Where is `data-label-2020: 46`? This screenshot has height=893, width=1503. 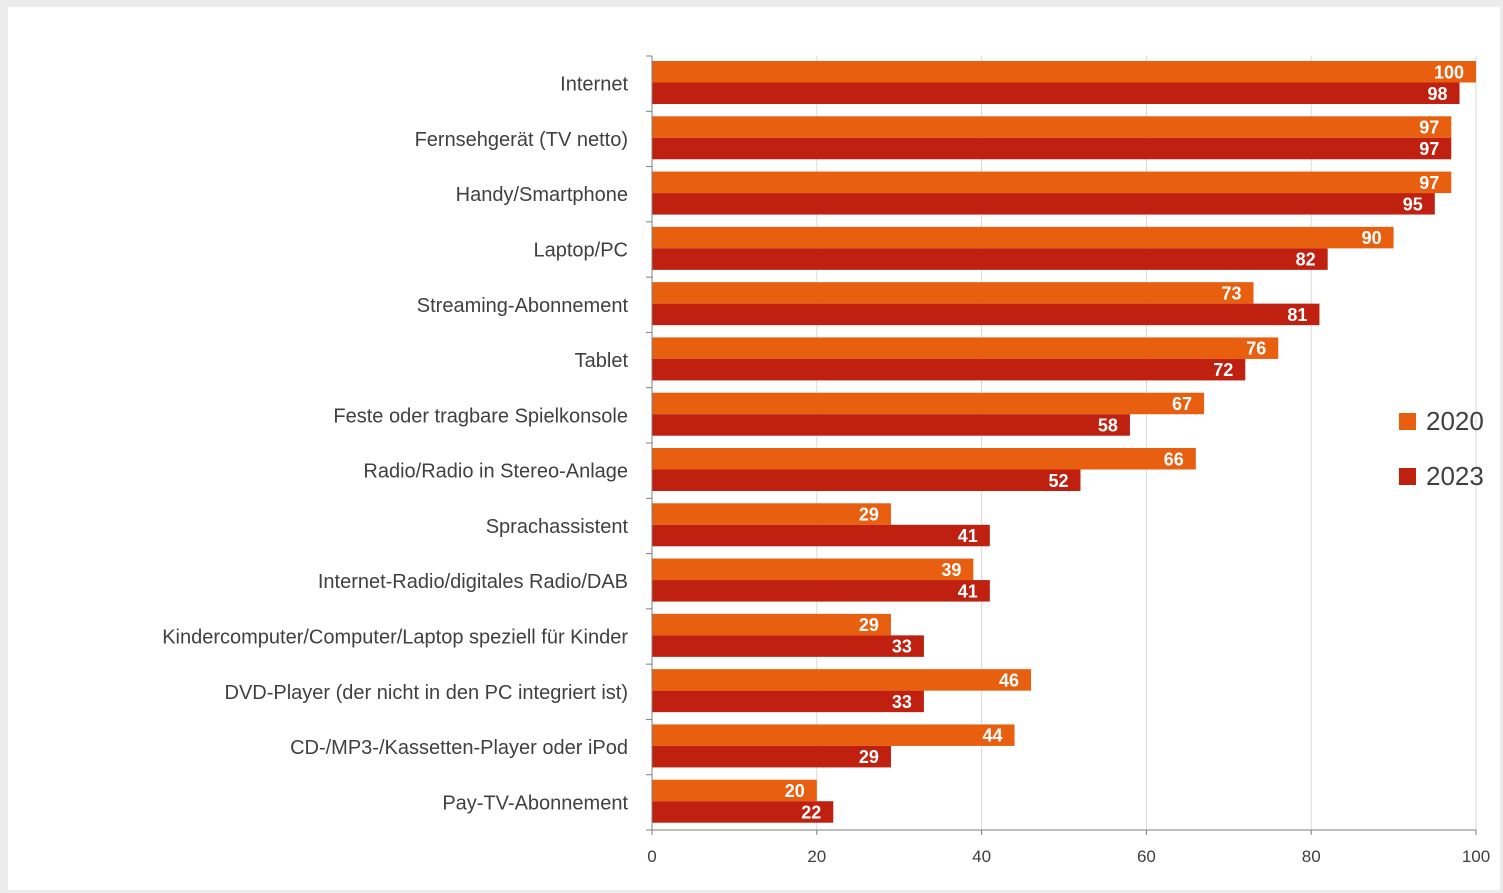 data-label-2020: 46 is located at coordinates (1009, 680).